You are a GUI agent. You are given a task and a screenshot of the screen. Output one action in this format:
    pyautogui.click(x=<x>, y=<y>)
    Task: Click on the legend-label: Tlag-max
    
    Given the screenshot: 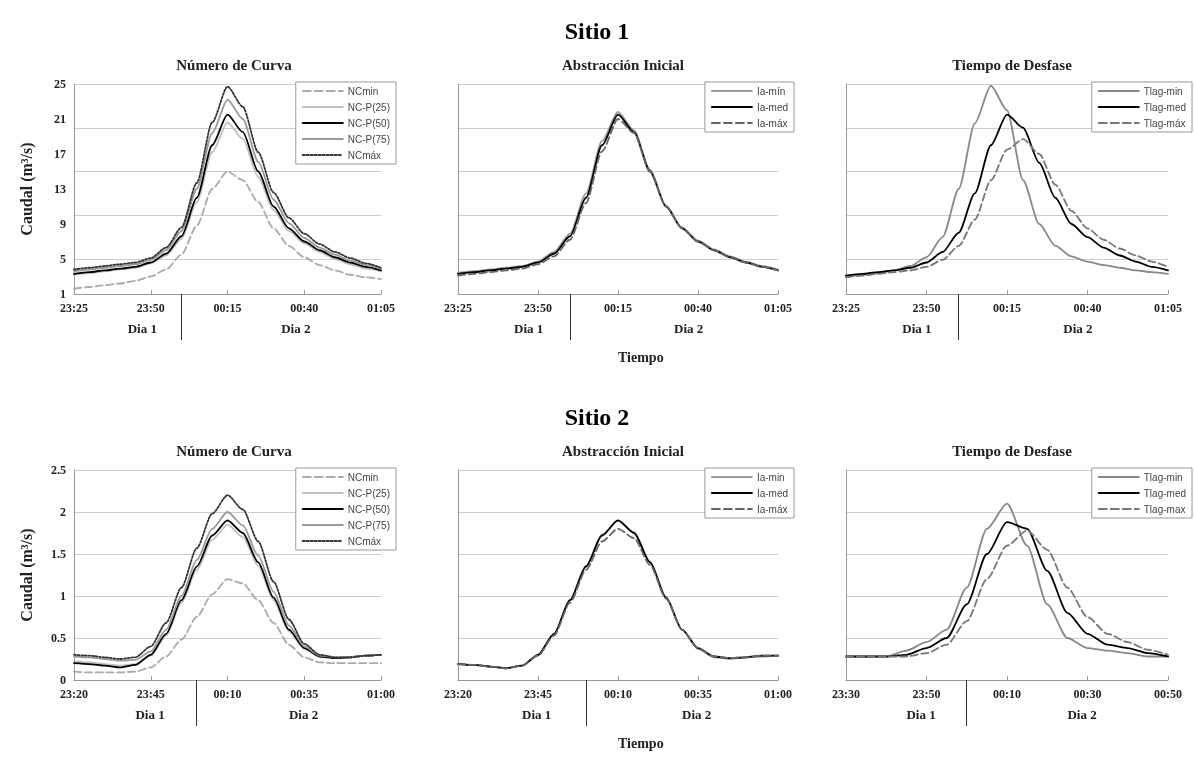 What is the action you would take?
    pyautogui.click(x=1164, y=509)
    